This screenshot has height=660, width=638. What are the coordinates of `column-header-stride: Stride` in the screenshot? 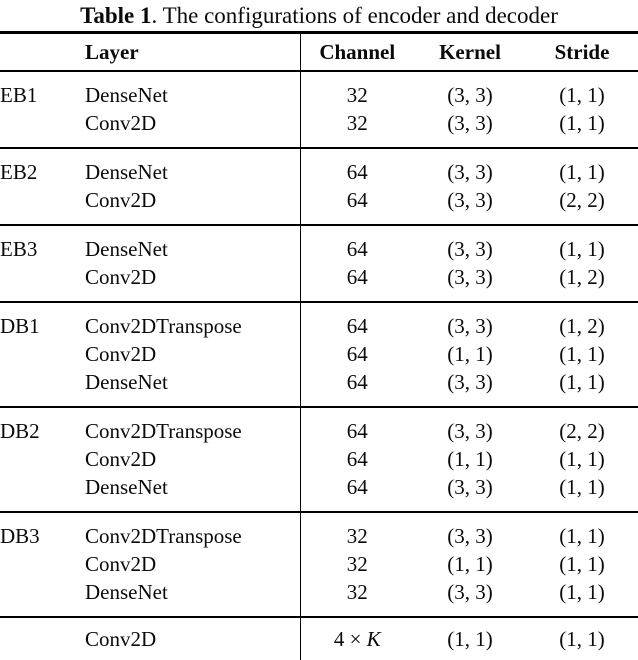 It's located at (582, 52).